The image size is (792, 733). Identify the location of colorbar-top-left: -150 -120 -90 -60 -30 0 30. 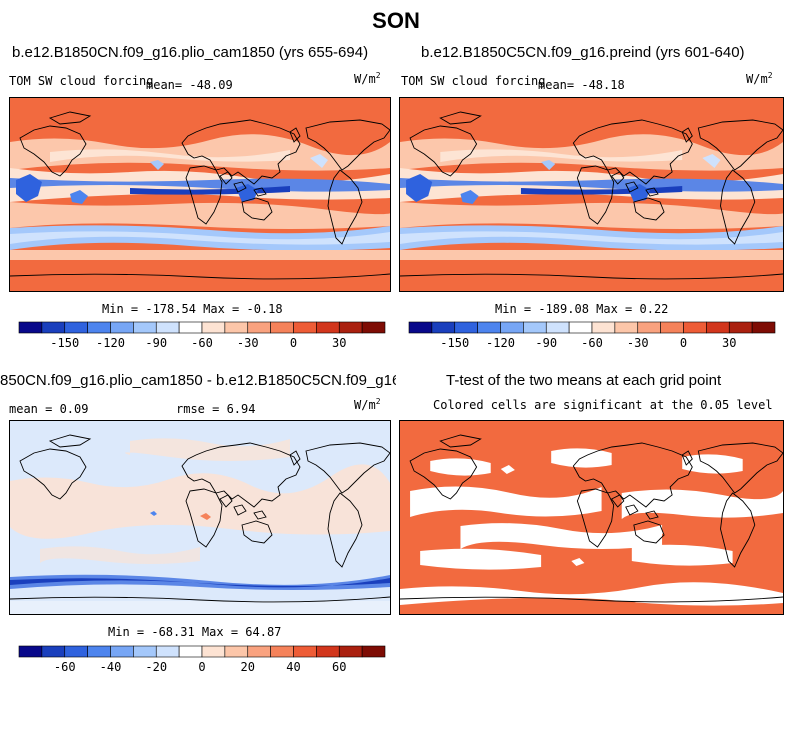
(202, 339).